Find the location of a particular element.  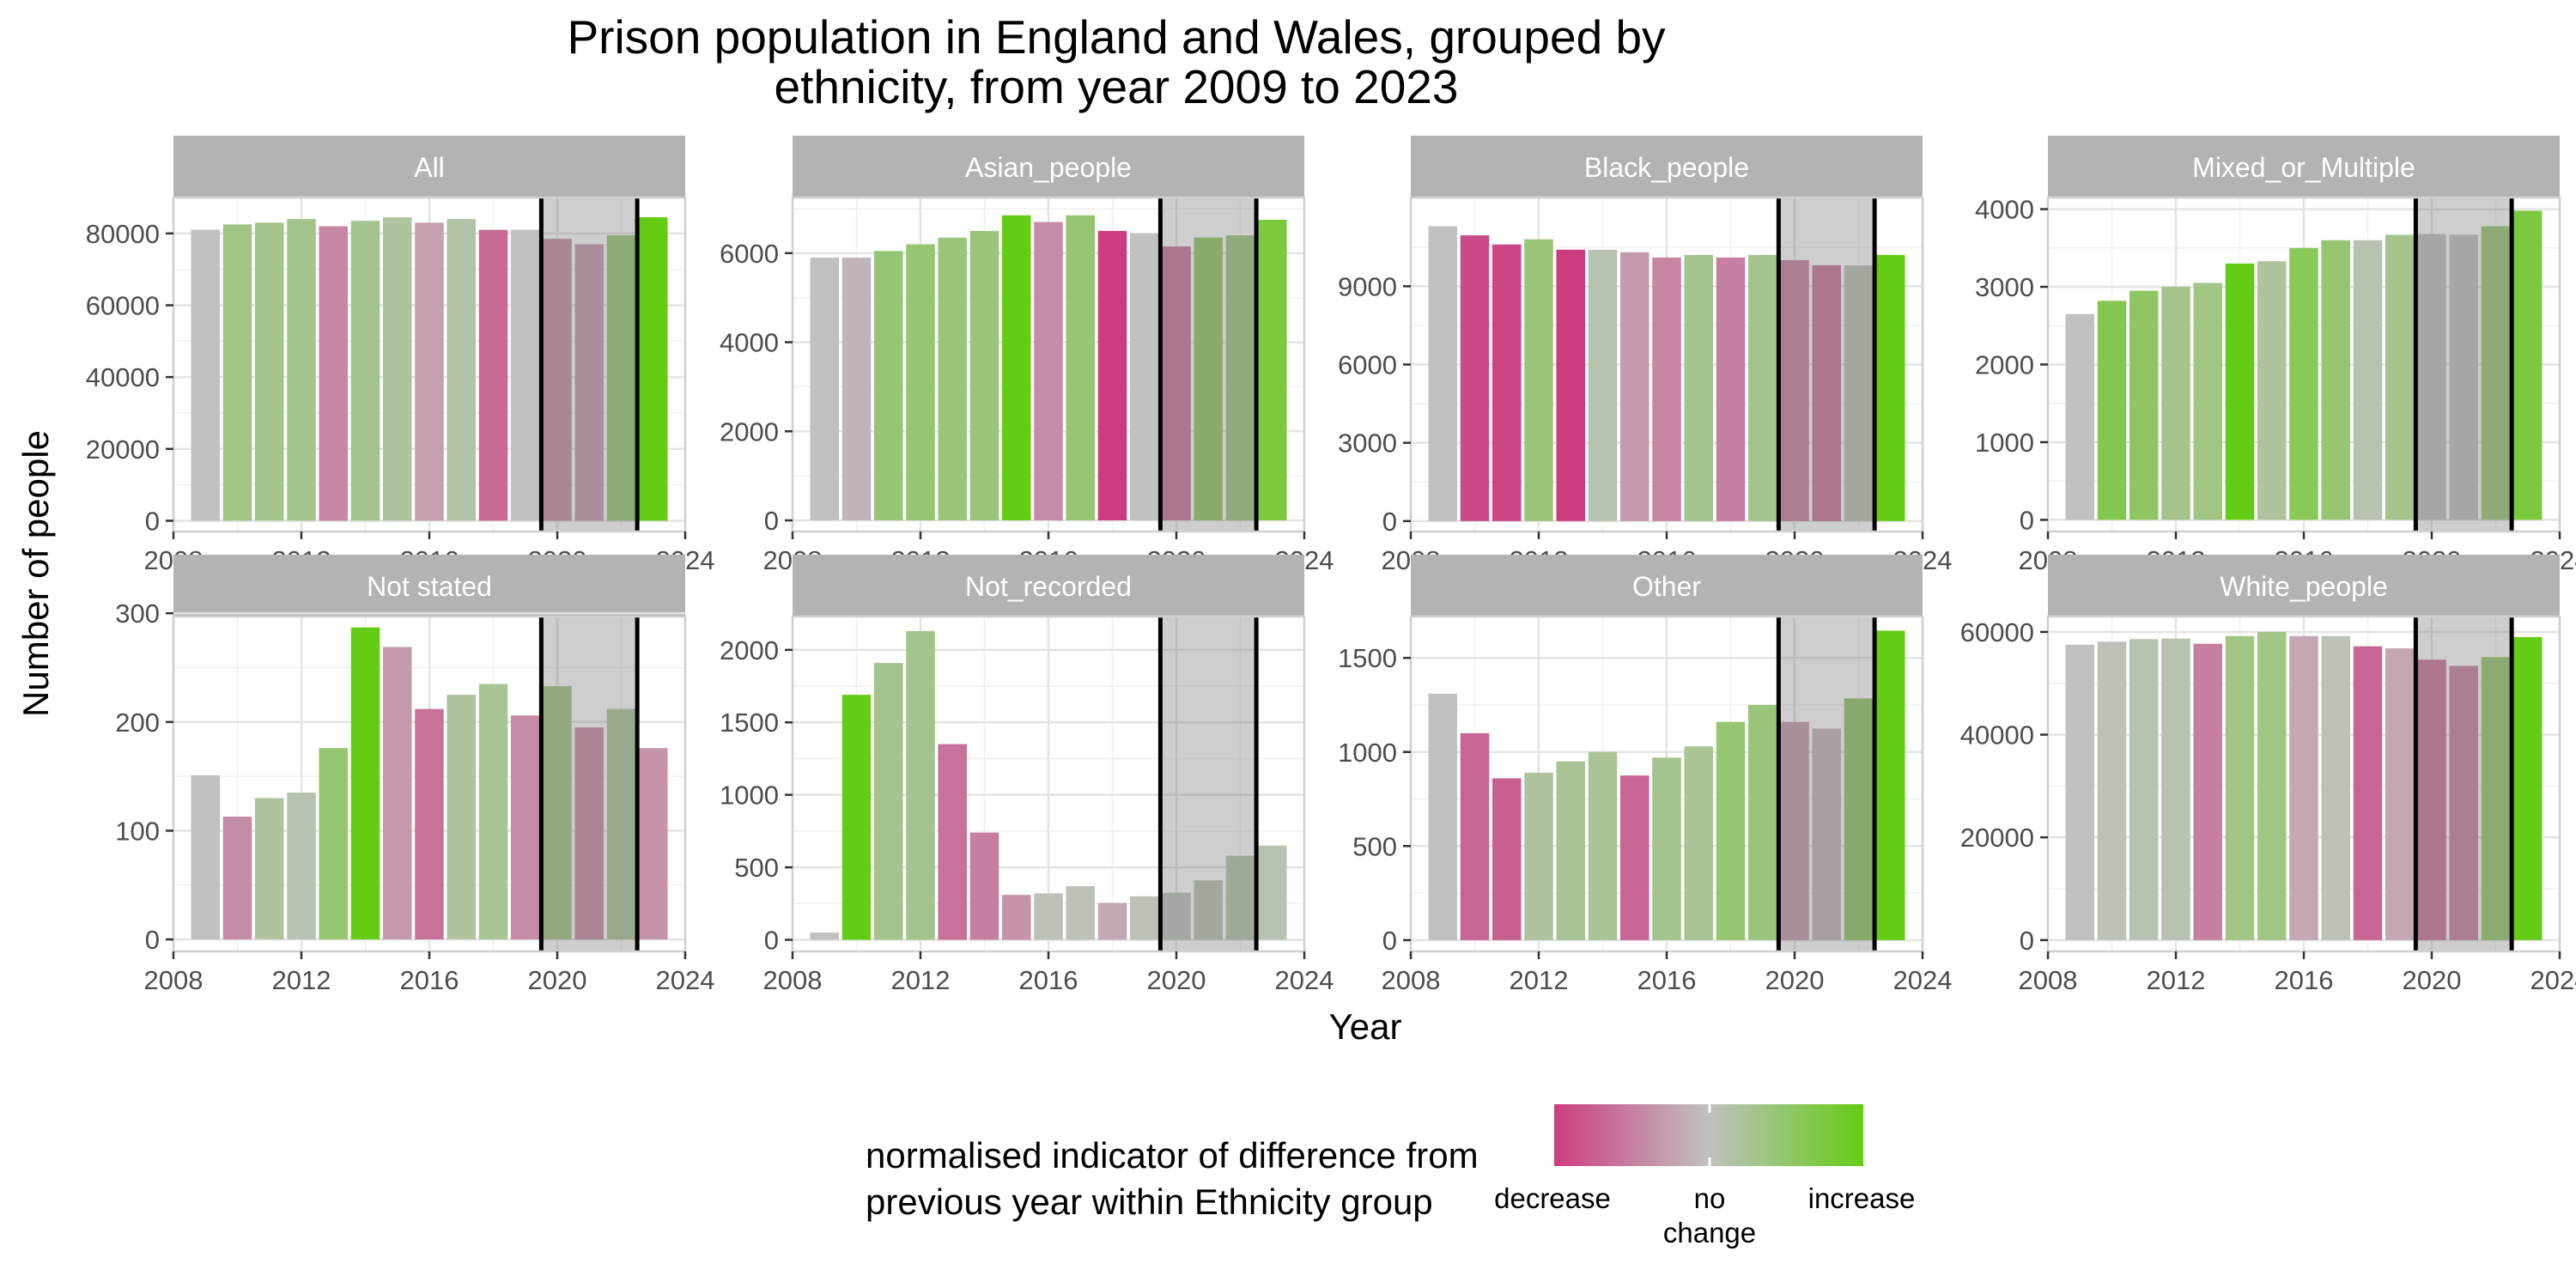

bar-all-2020 is located at coordinates (557, 380).